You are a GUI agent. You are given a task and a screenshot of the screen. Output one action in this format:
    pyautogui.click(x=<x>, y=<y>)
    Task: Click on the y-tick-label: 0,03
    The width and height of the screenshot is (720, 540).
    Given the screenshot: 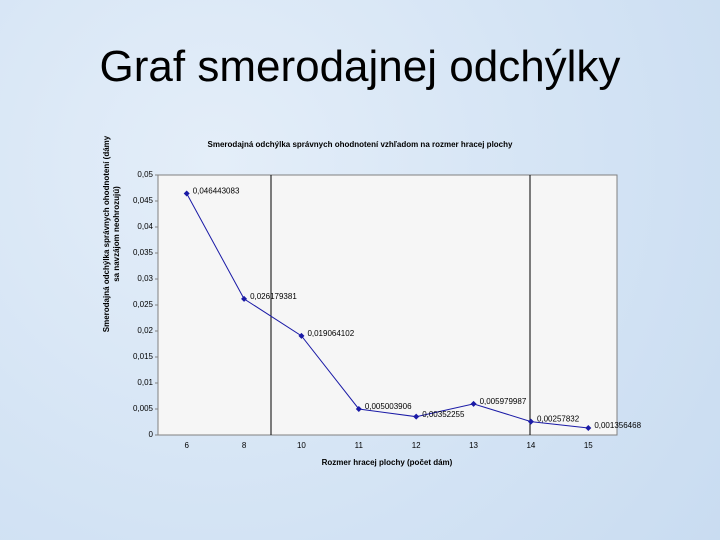 What is the action you would take?
    pyautogui.click(x=145, y=278)
    